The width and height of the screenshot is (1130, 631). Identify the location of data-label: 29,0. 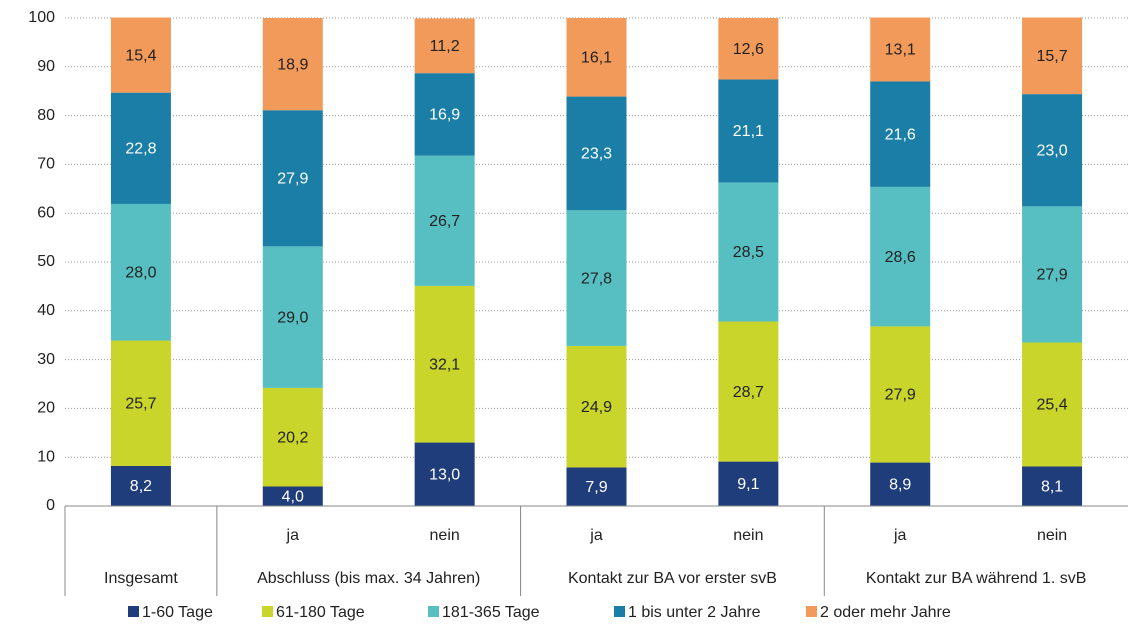
(292, 317).